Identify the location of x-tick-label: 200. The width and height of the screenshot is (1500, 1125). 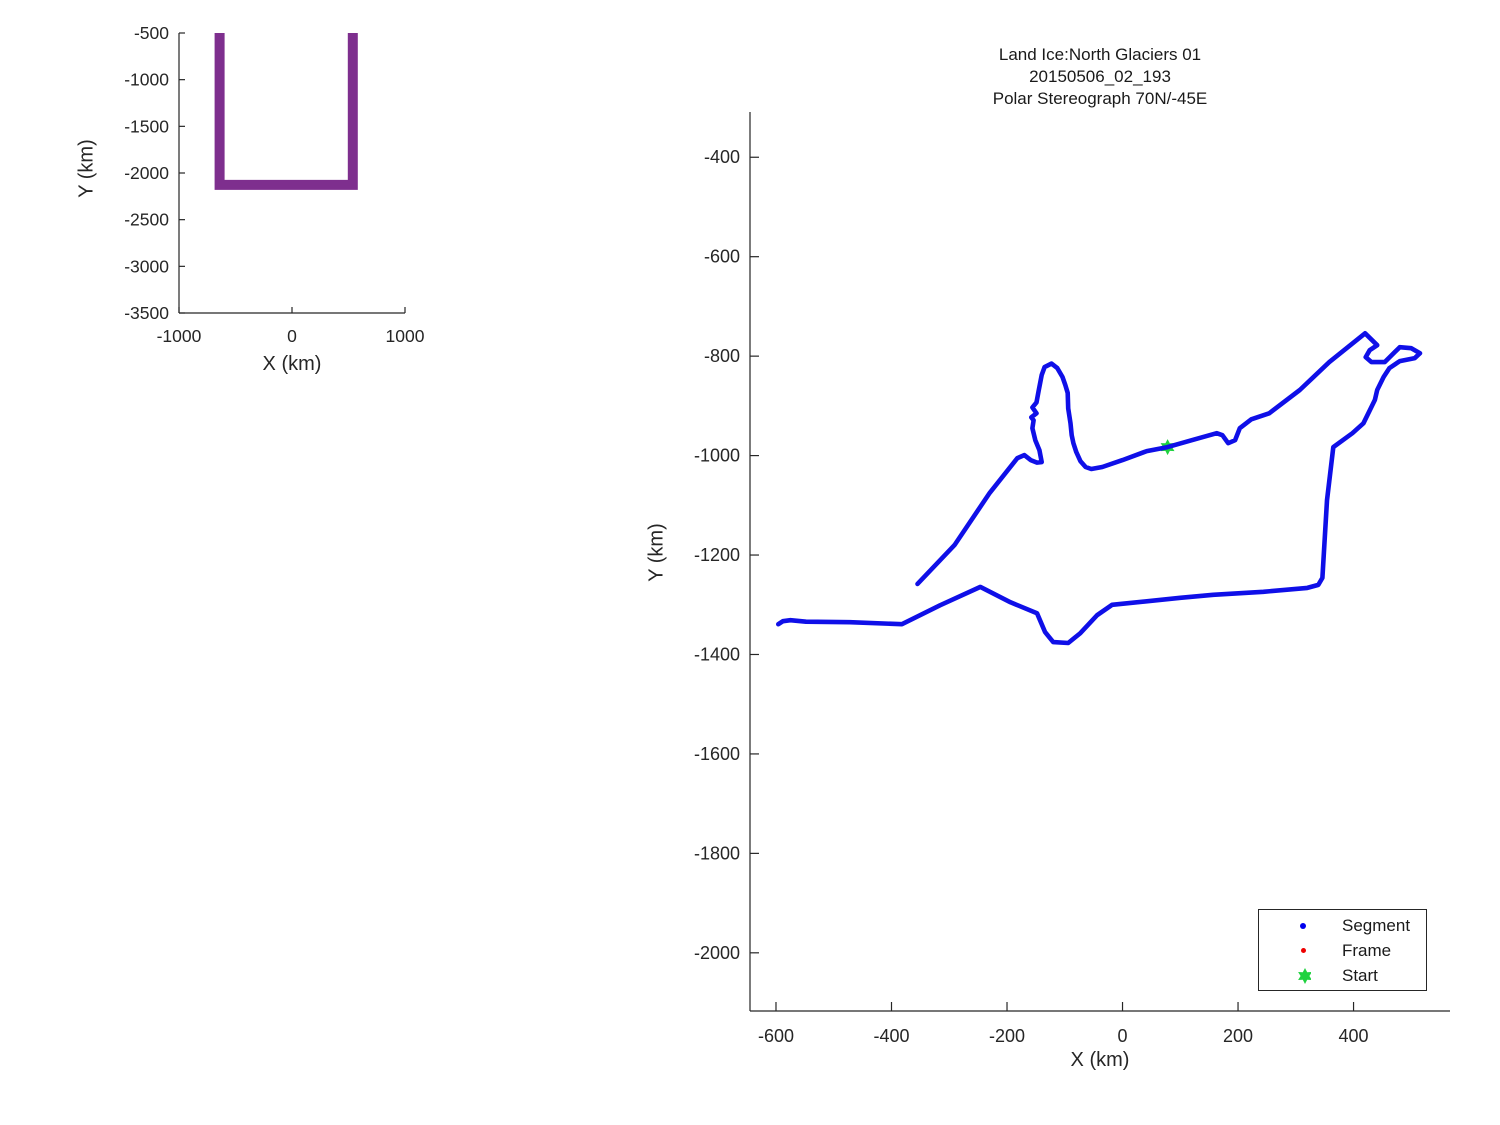
(1238, 1036).